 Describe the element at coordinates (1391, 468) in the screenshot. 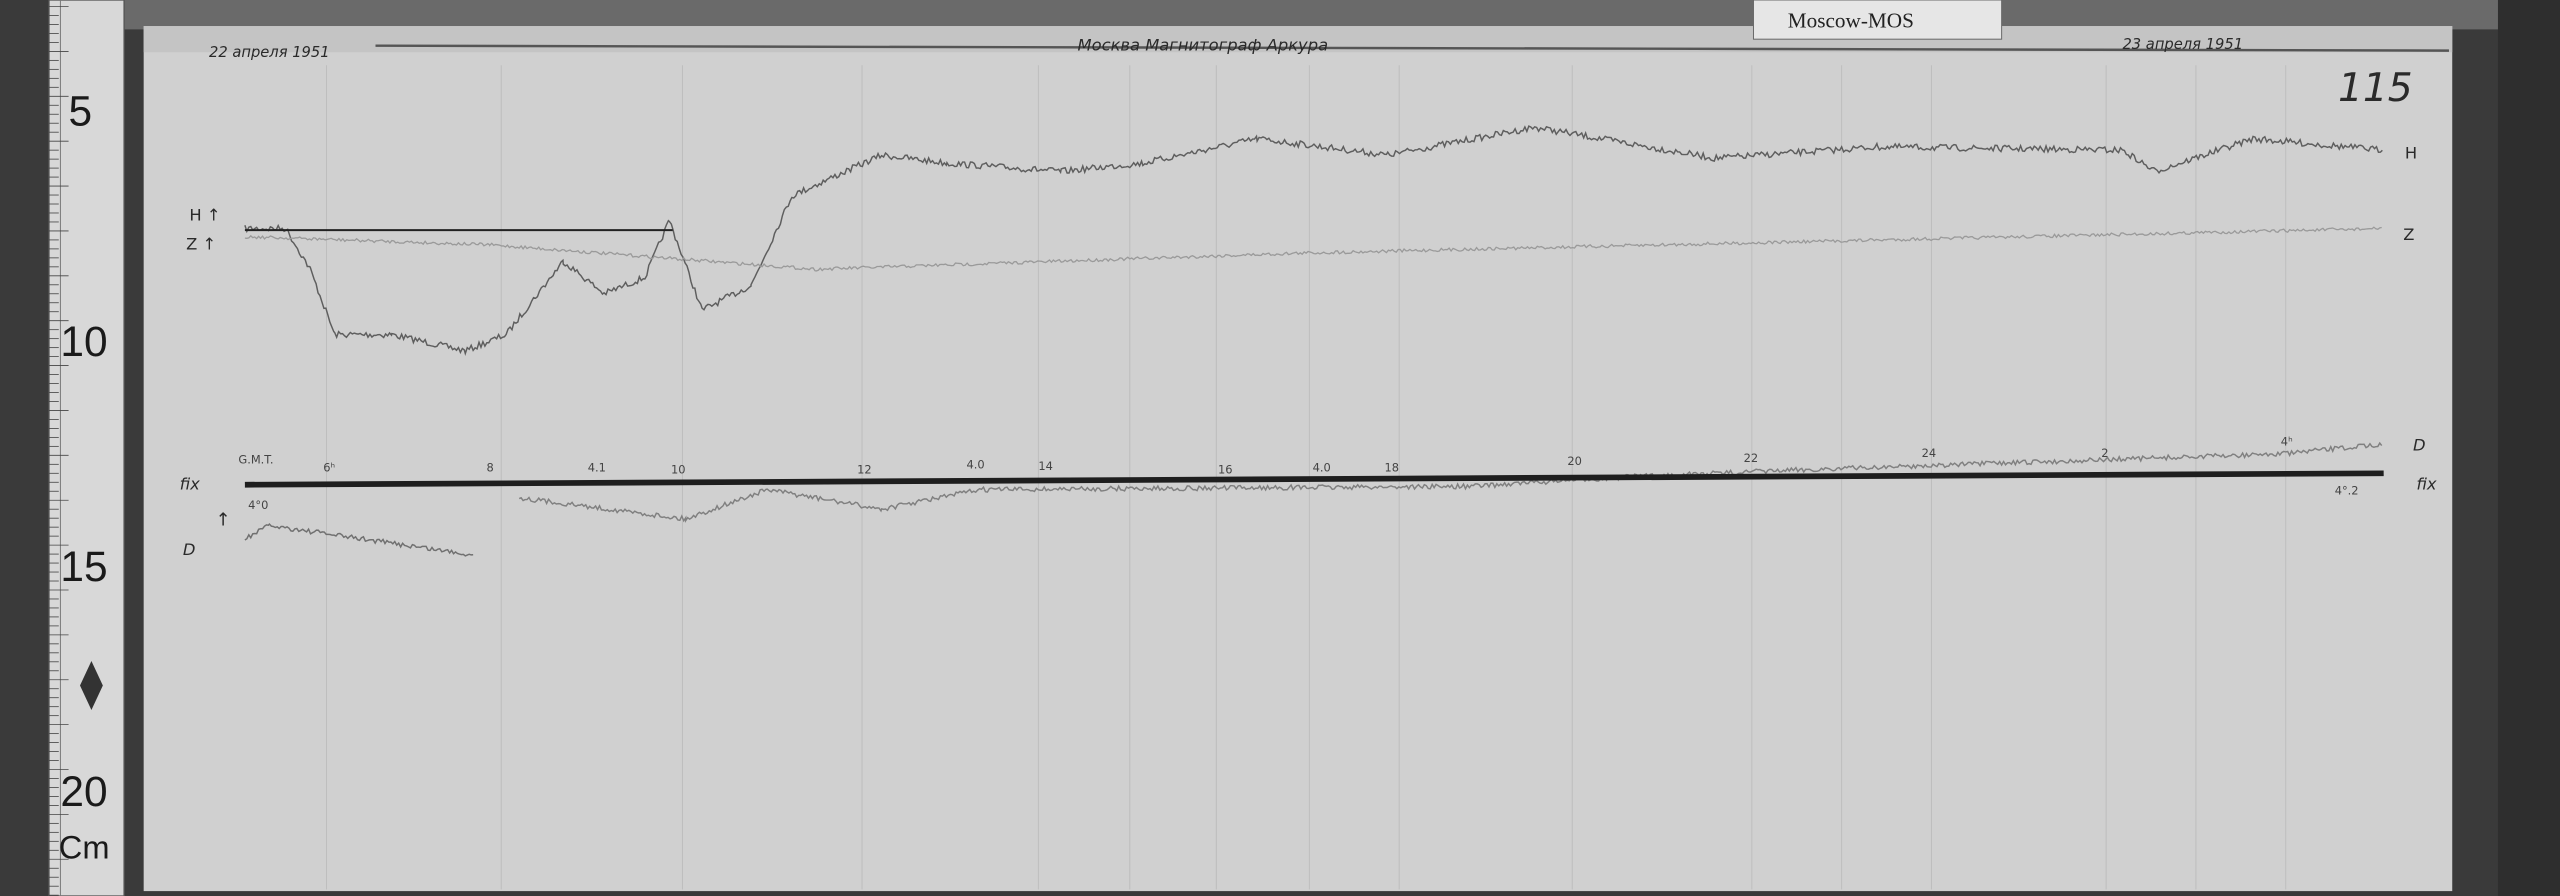

I see `hour-18: 18` at that location.